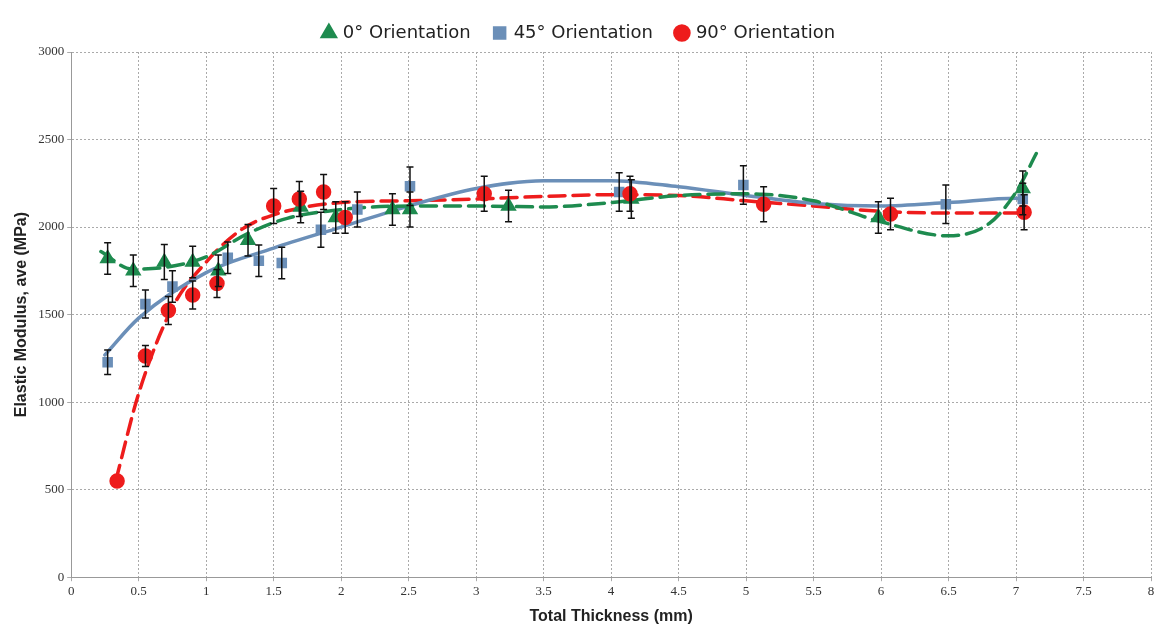 The width and height of the screenshot is (1165, 636). Describe the element at coordinates (476, 591) in the screenshot. I see `x-tick-label: 3` at that location.